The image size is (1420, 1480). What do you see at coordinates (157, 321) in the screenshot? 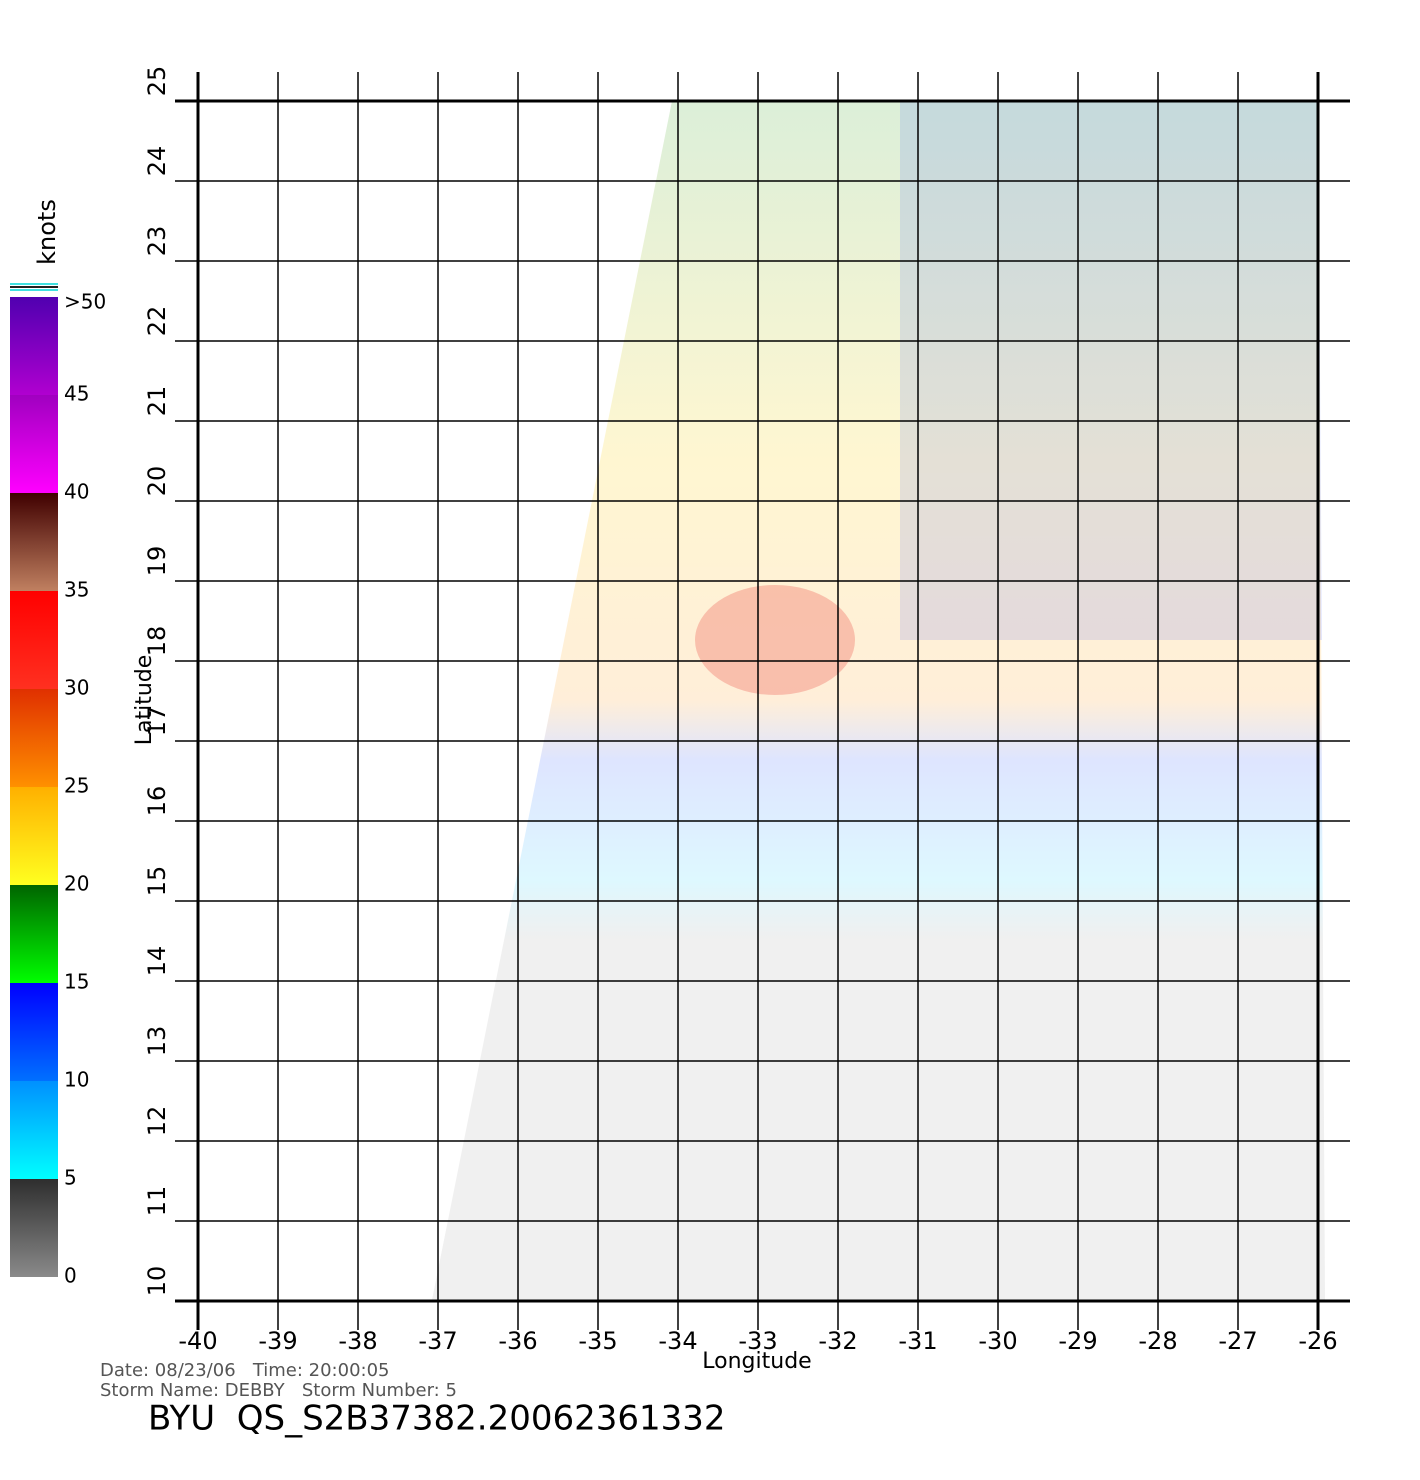
I see `y-tick-label: 22` at bounding box center [157, 321].